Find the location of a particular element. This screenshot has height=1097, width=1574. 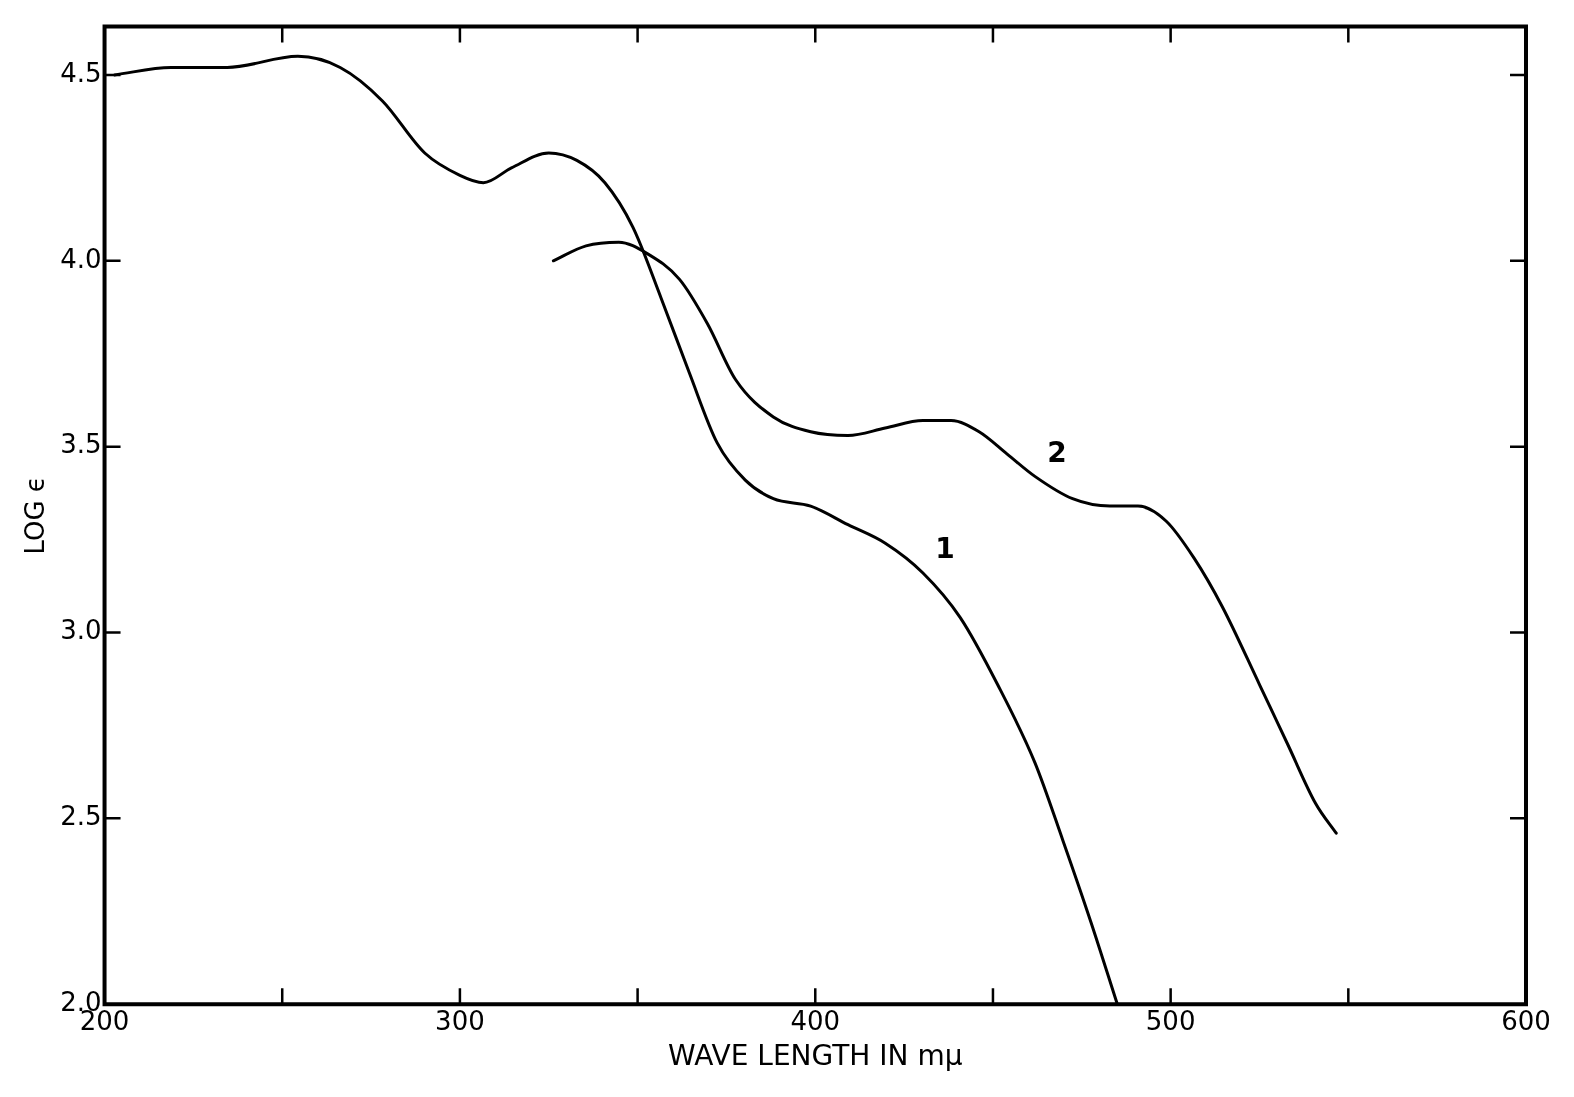

y-tick-label: 4.0 is located at coordinates (81, 258).